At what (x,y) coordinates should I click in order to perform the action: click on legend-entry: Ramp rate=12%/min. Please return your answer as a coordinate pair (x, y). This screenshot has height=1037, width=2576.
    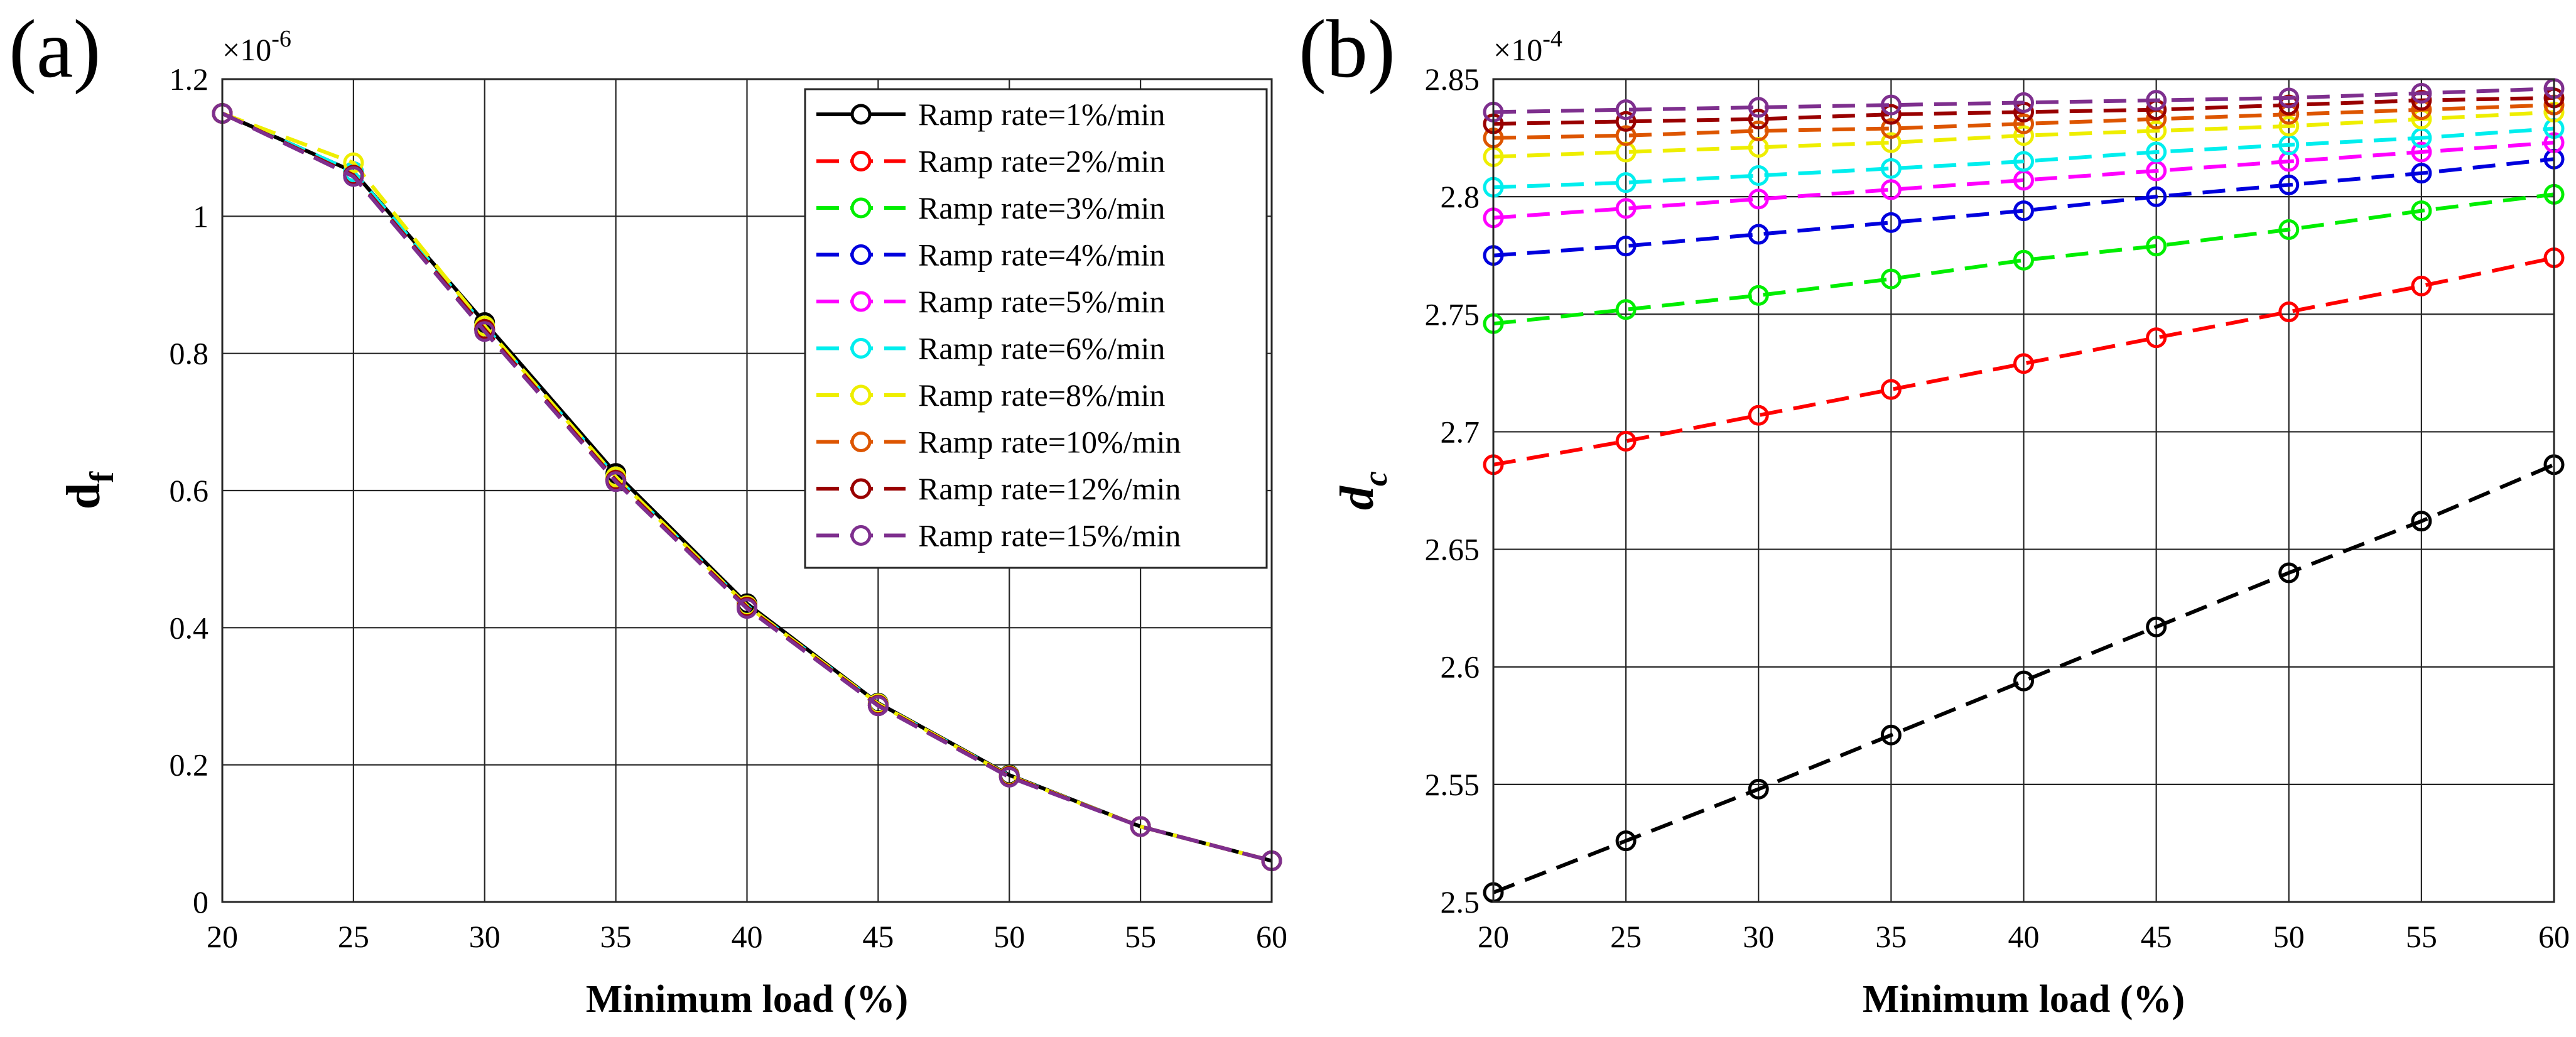
    Looking at the image, I should click on (1049, 488).